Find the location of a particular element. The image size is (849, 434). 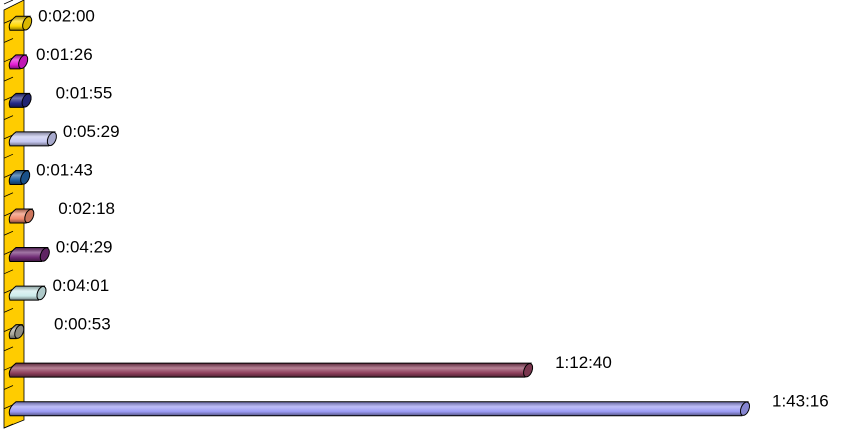

bar-value-label: 0:04:29 is located at coordinates (84, 247).